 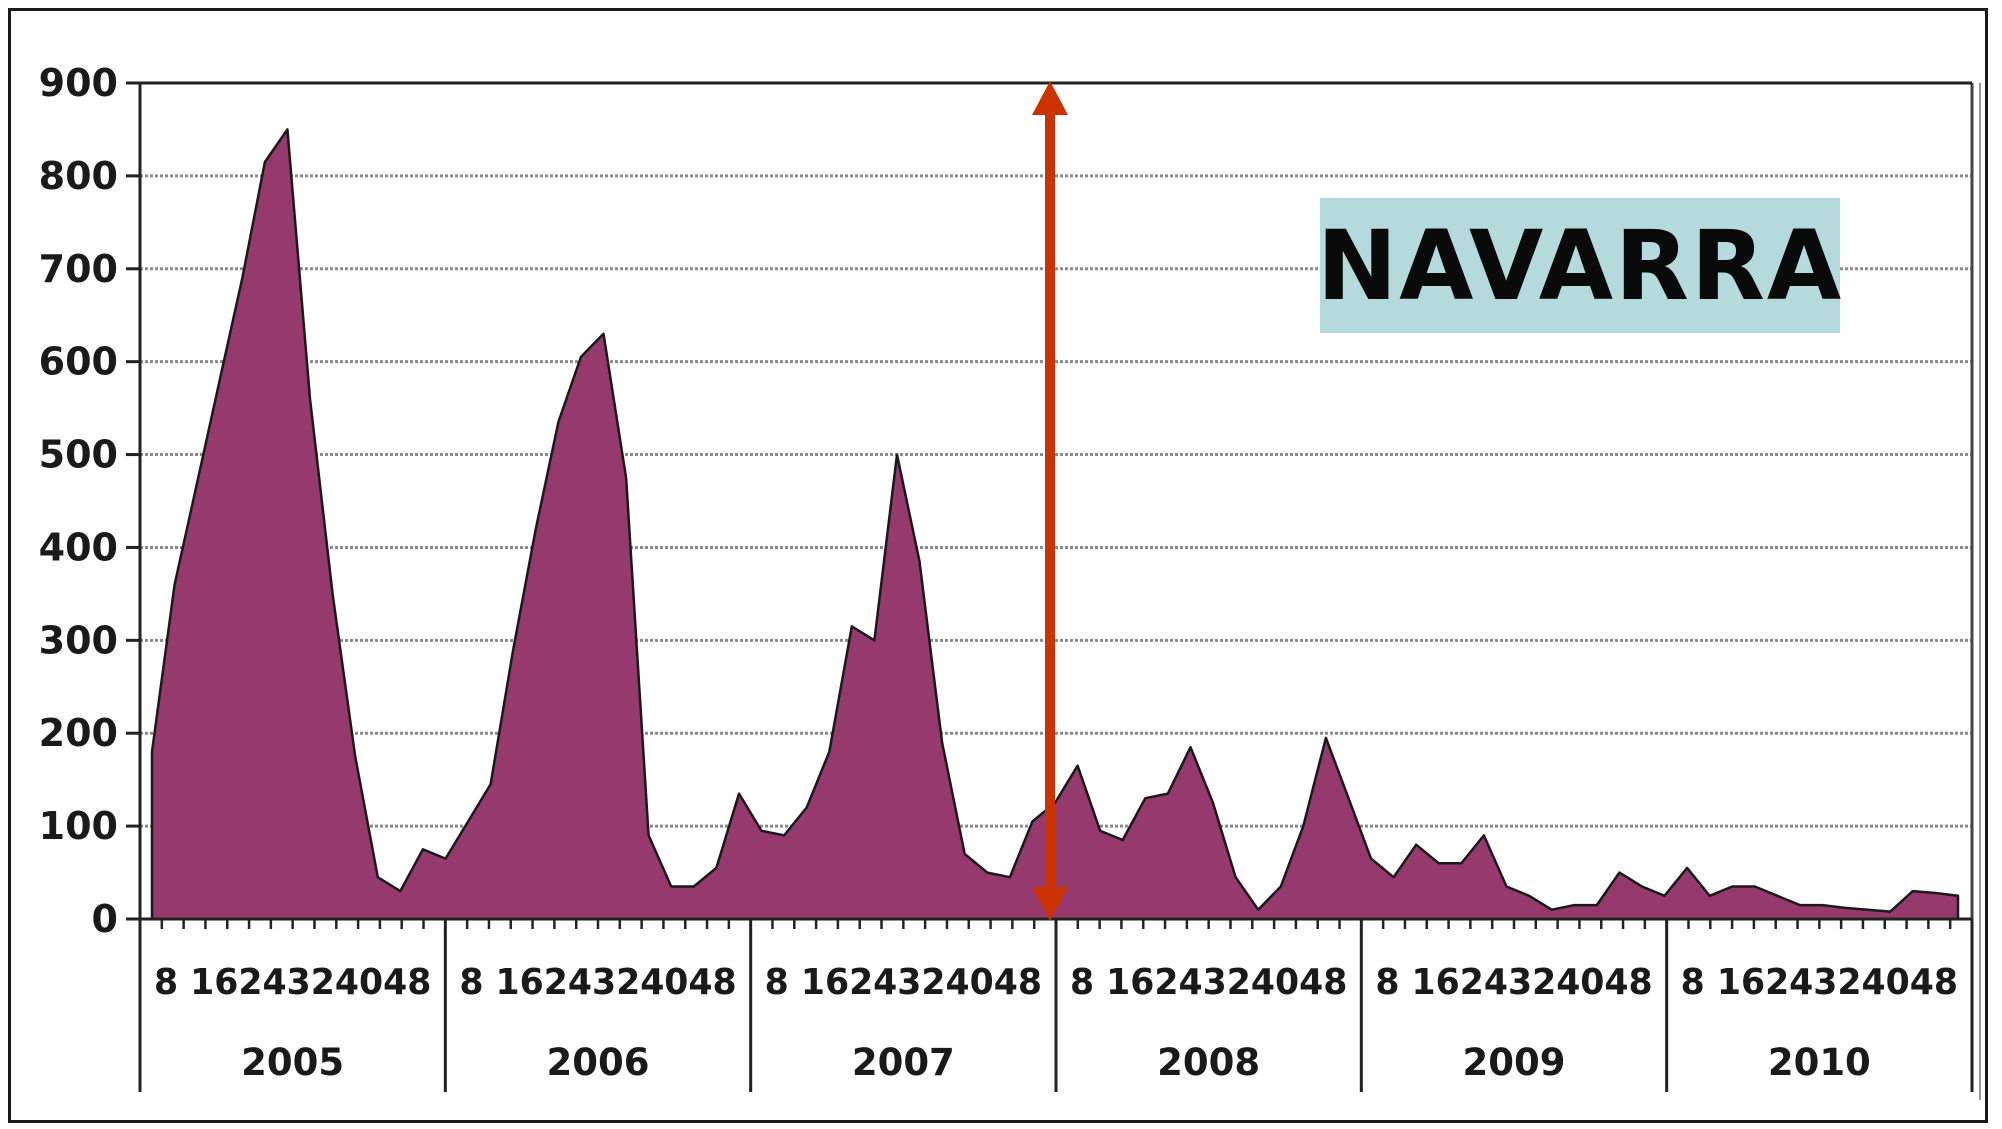 I want to click on y-tick-label: 300, so click(x=78, y=640).